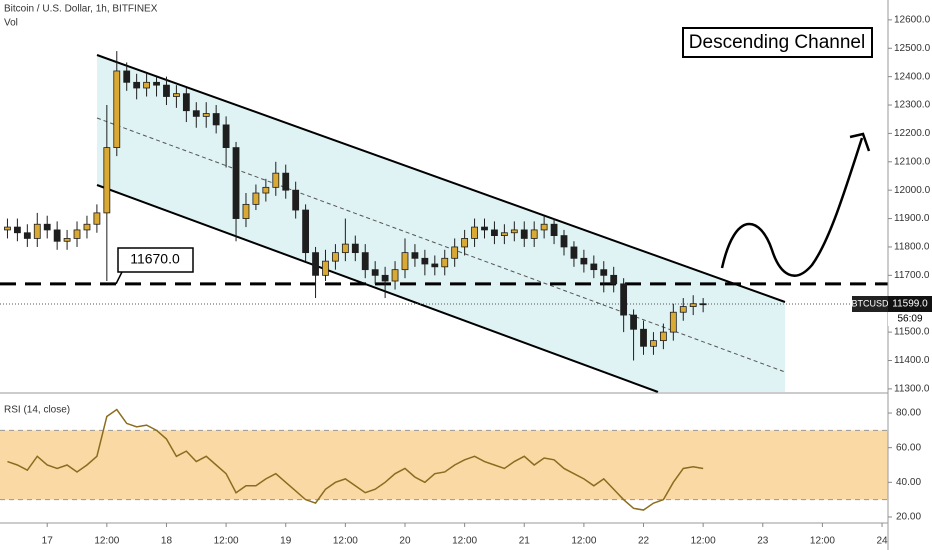 This screenshot has width=932, height=550. I want to click on y-tick-label: 12400.0, so click(912, 76).